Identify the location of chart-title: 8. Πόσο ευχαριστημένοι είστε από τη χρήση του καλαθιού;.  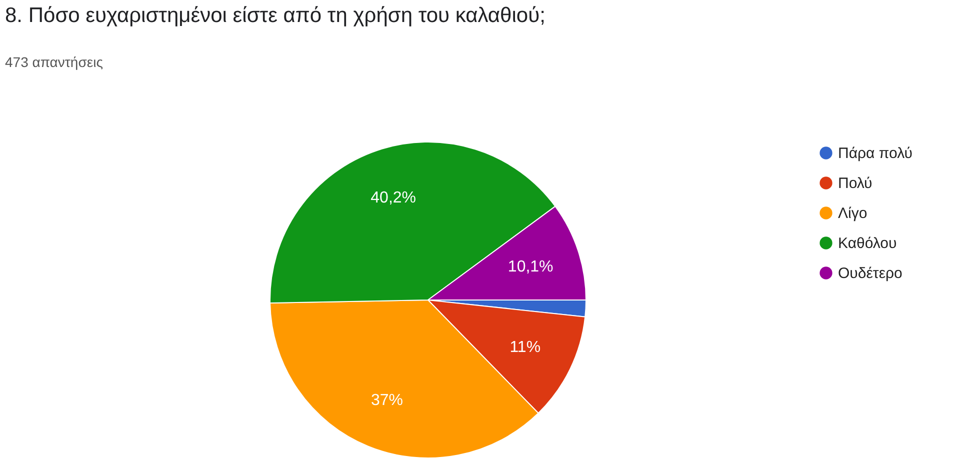
(275, 15).